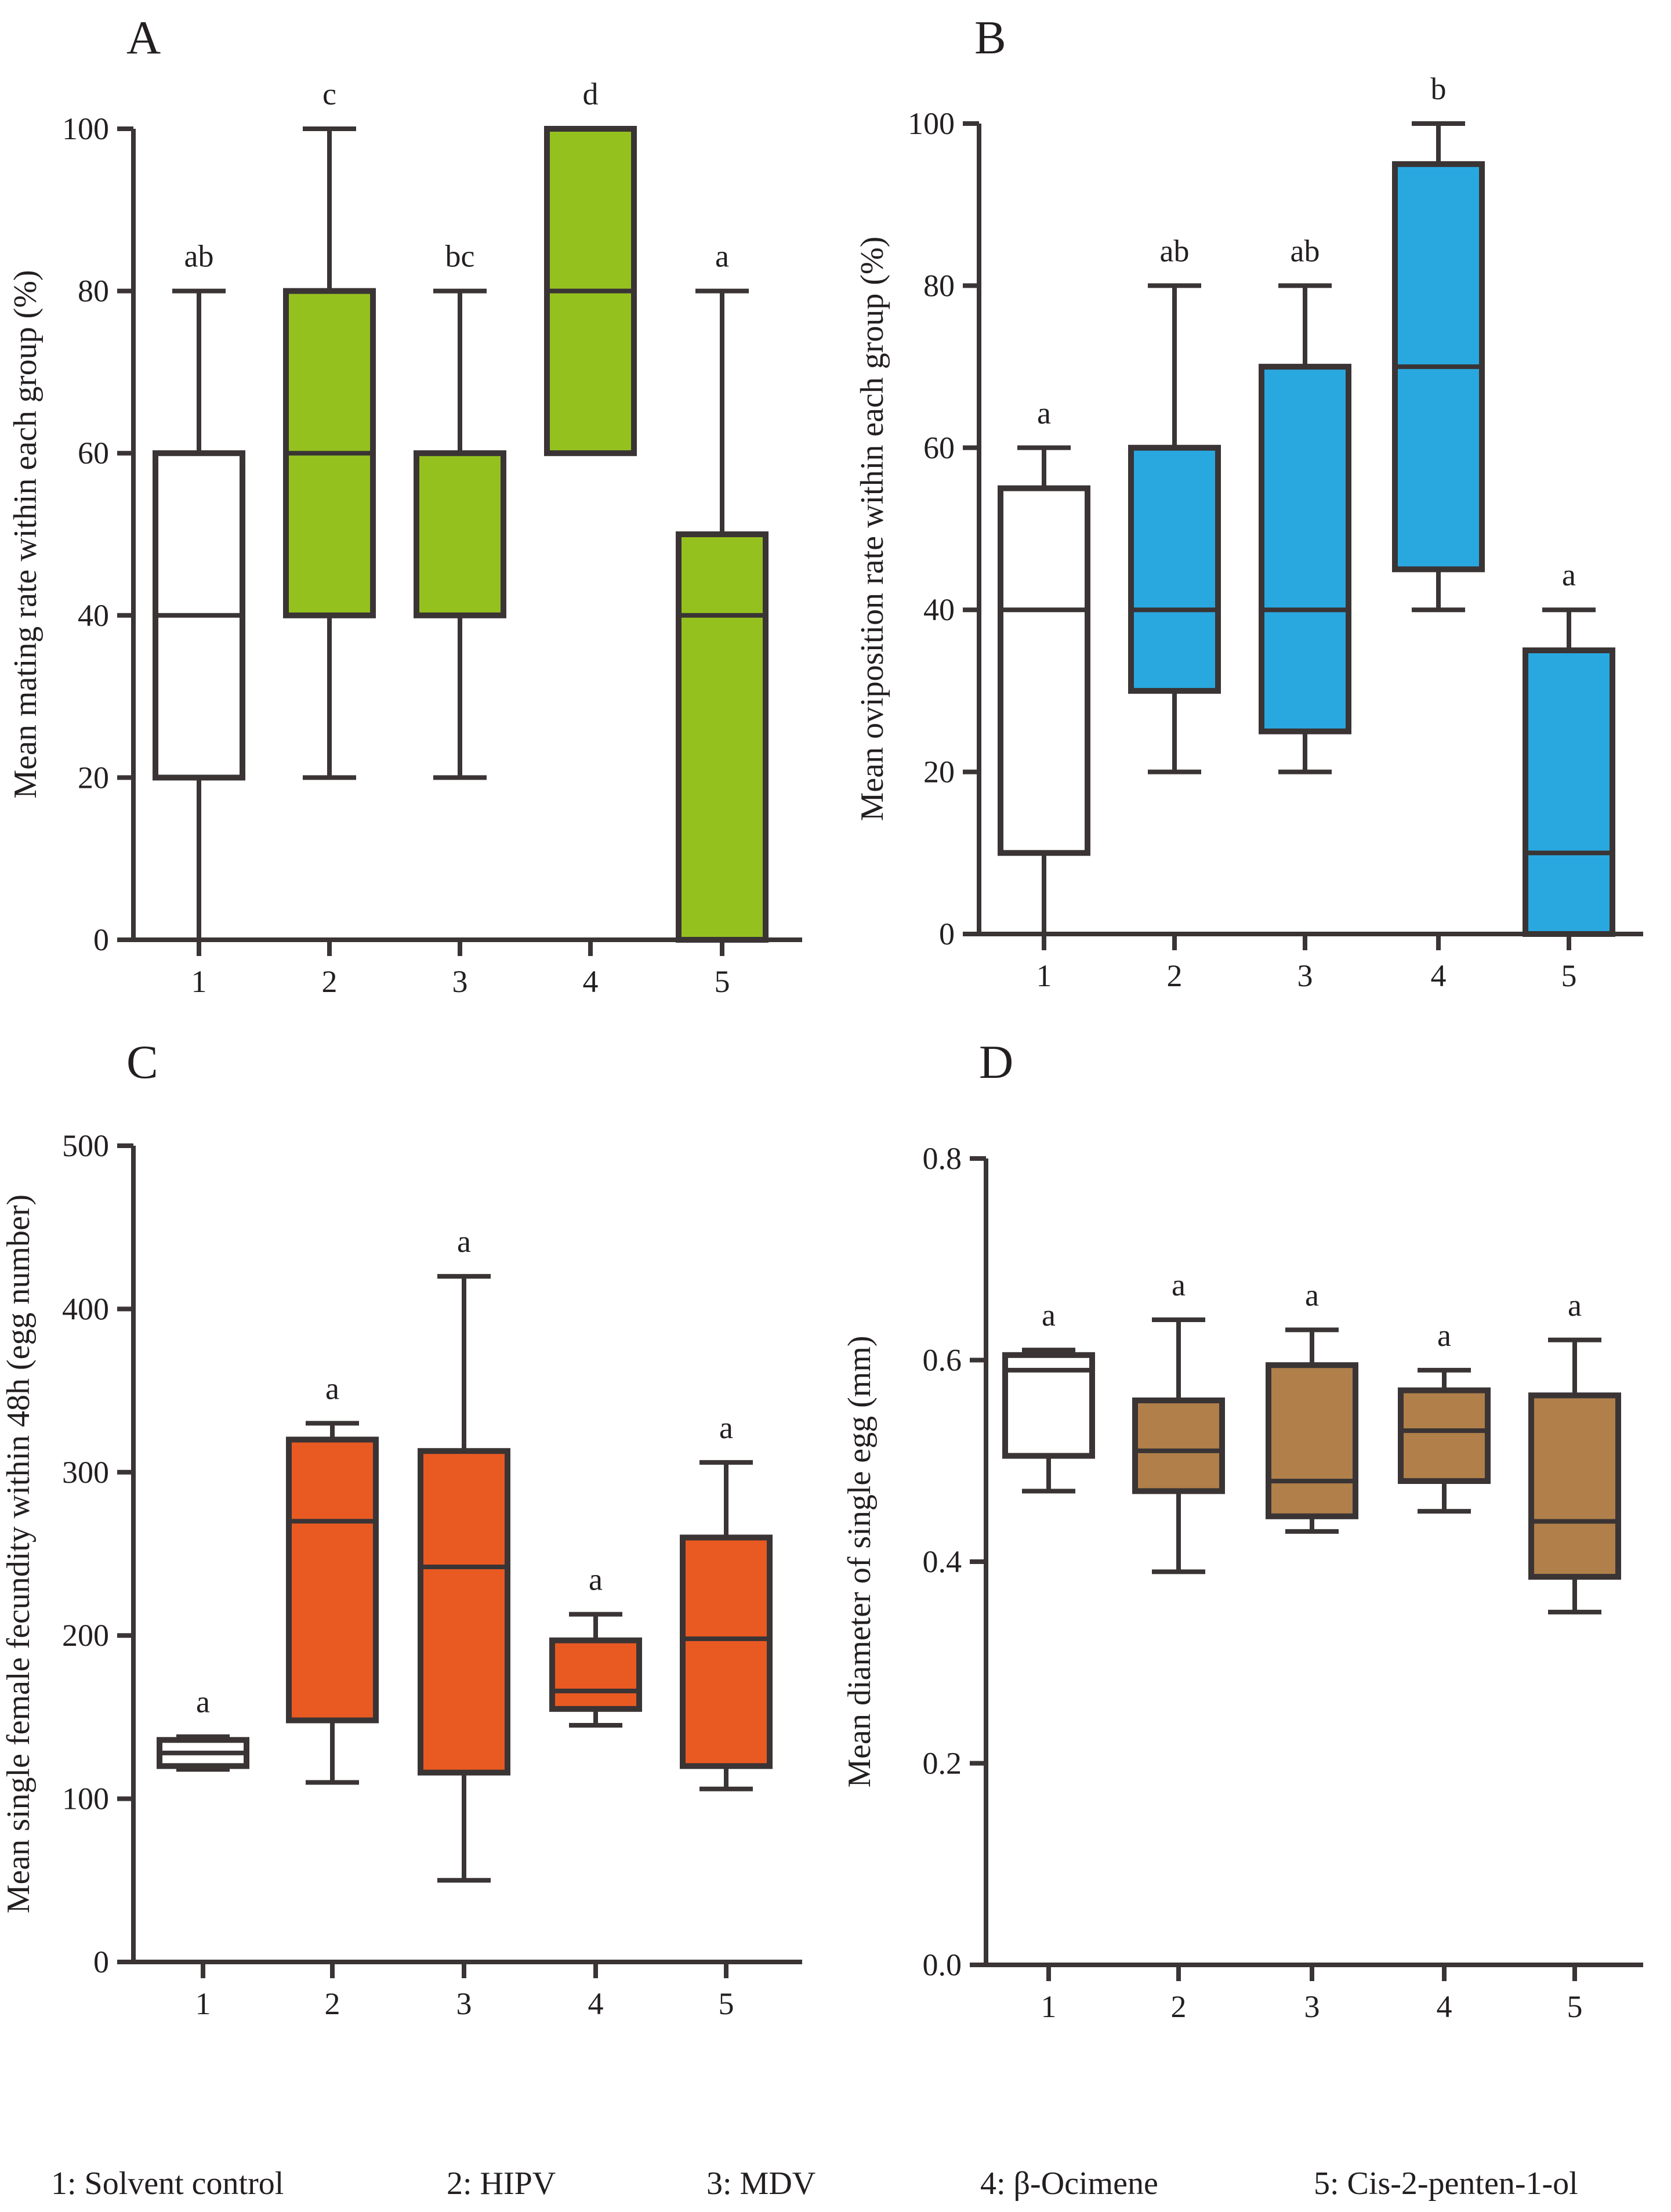 The height and width of the screenshot is (2212, 1671). Describe the element at coordinates (460, 256) in the screenshot. I see `significance-letter: bc` at that location.